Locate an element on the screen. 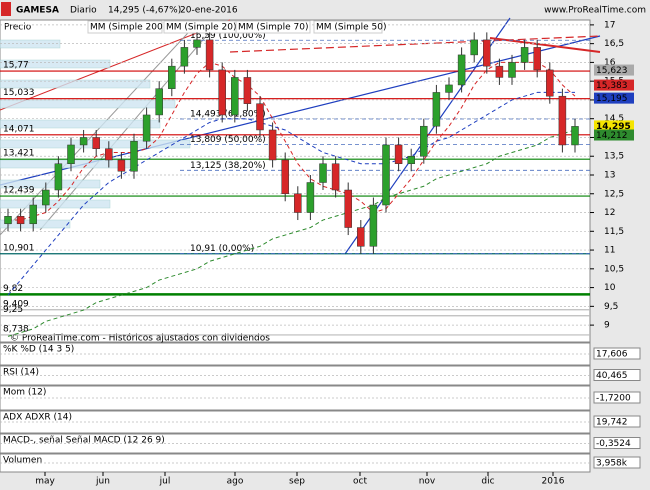 Image resolution: width=650 pixels, height=490 pixels. legend-label: MM (Simple 200) is located at coordinates (128, 28).